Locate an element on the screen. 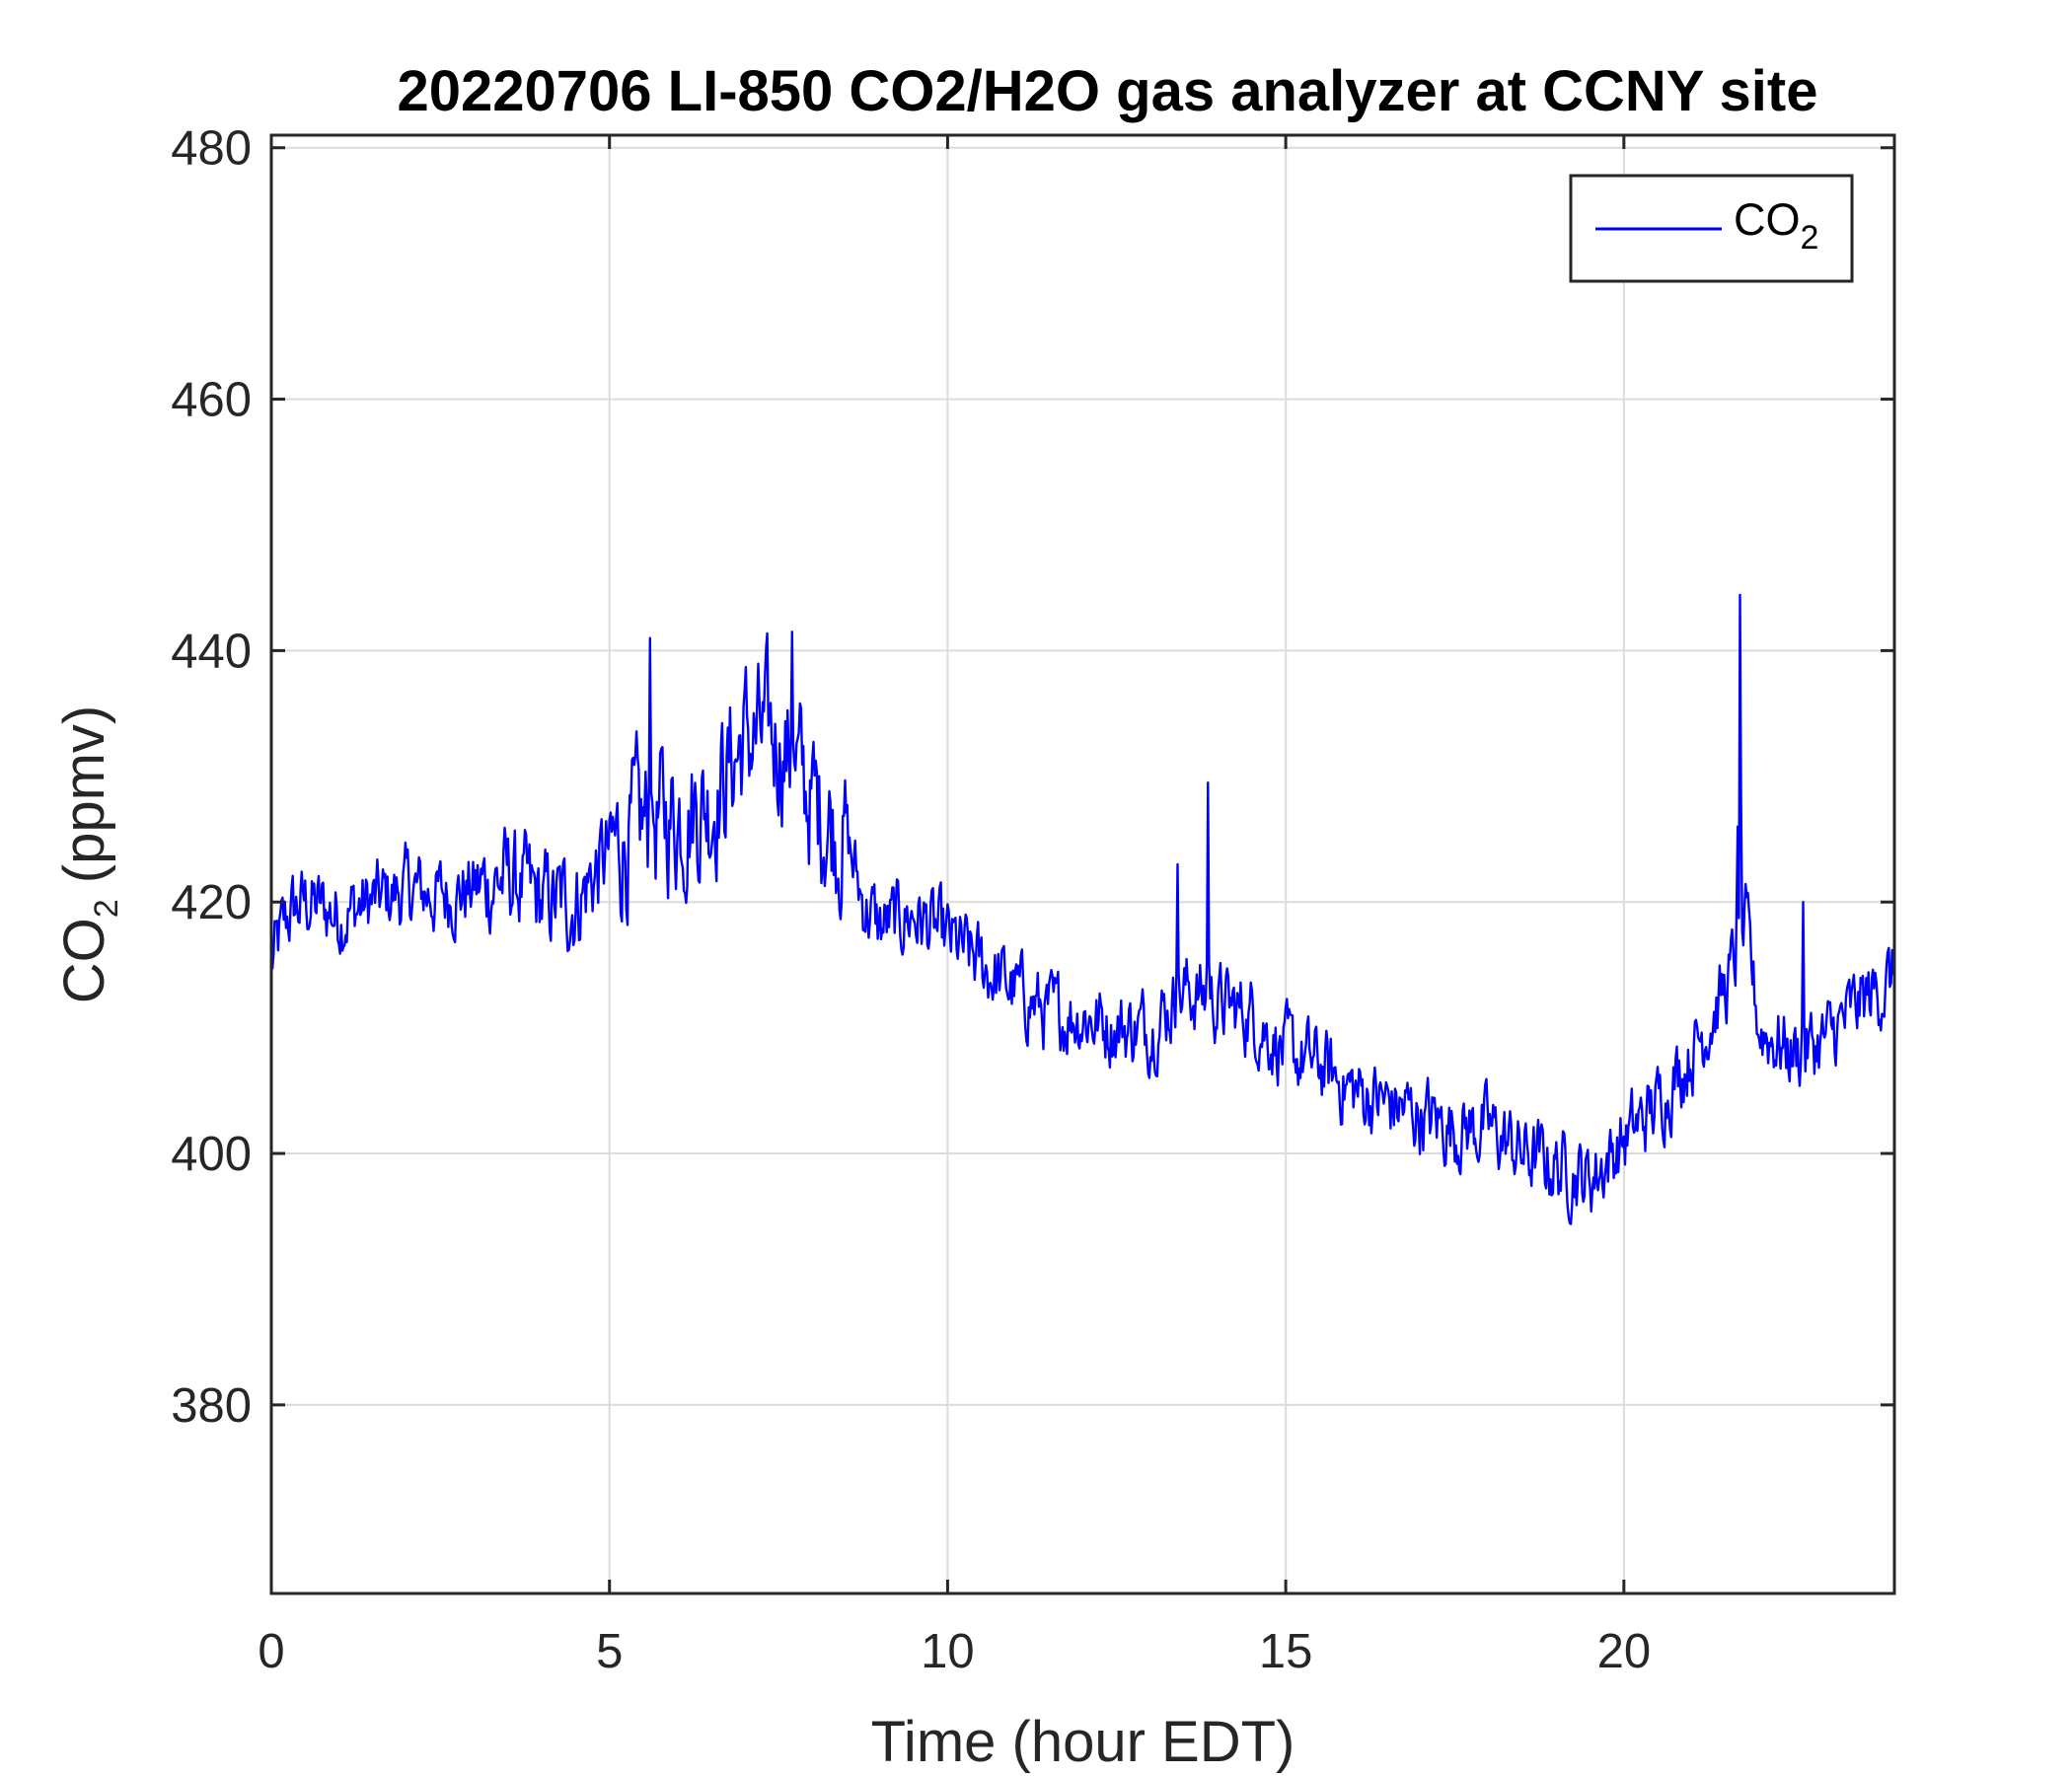  legend: CO2 is located at coordinates (1712, 229).